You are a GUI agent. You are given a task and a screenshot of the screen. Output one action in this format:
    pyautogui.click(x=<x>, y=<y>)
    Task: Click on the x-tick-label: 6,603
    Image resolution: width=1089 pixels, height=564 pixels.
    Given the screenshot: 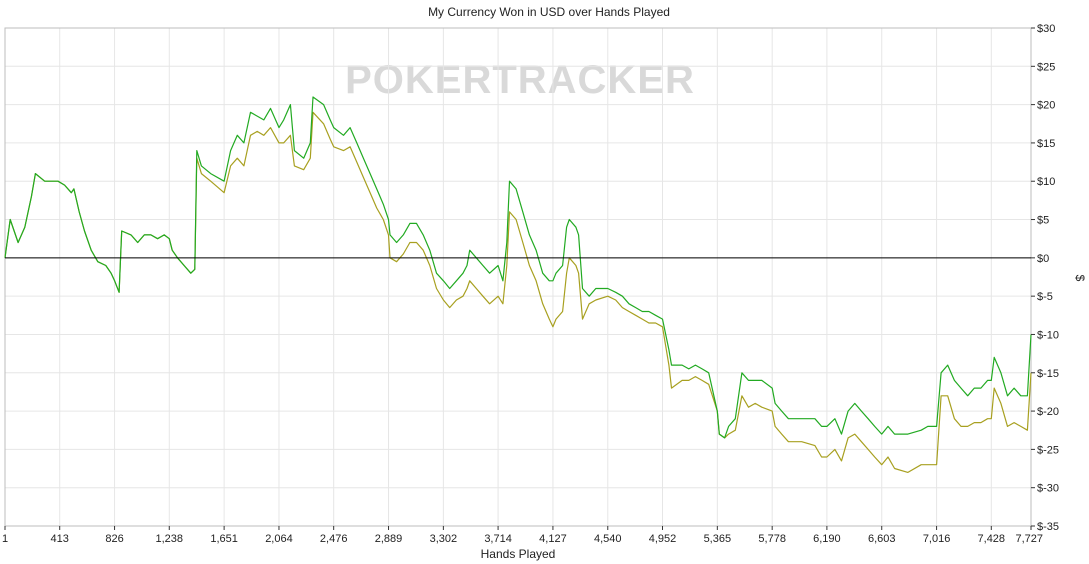 What is the action you would take?
    pyautogui.click(x=882, y=539)
    